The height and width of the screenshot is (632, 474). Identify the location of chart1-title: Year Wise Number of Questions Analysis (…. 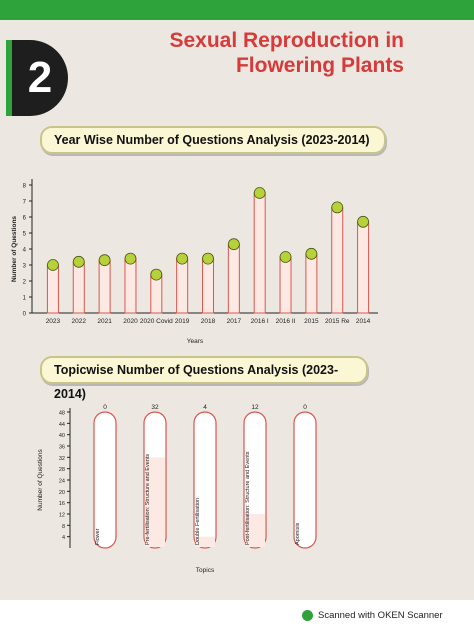
(213, 140).